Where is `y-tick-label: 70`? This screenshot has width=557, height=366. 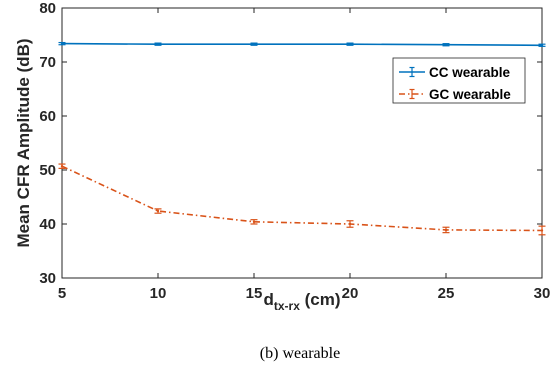 y-tick-label: 70 is located at coordinates (47, 62).